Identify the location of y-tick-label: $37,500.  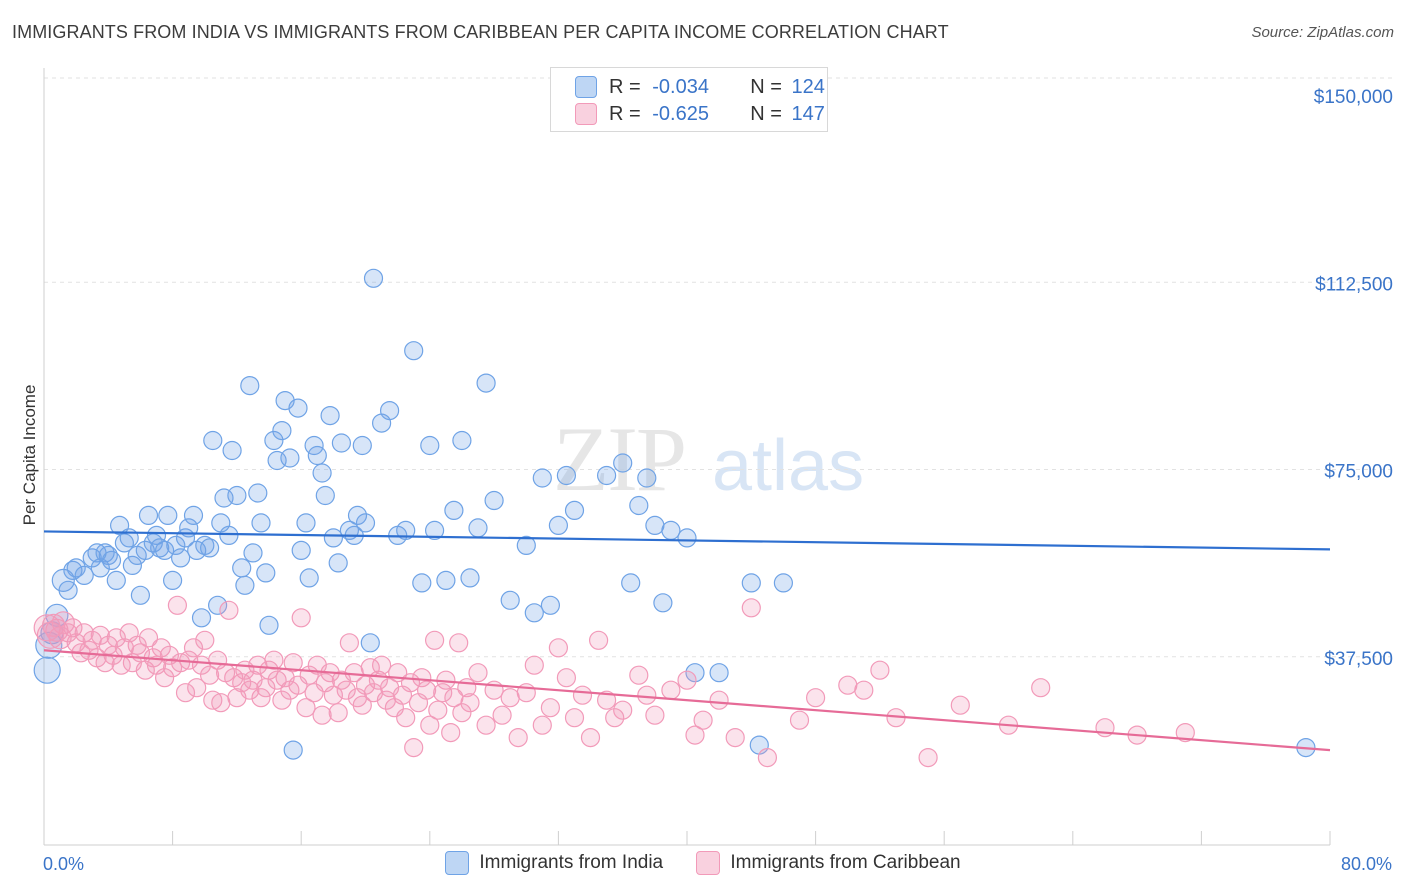
(1358, 659).